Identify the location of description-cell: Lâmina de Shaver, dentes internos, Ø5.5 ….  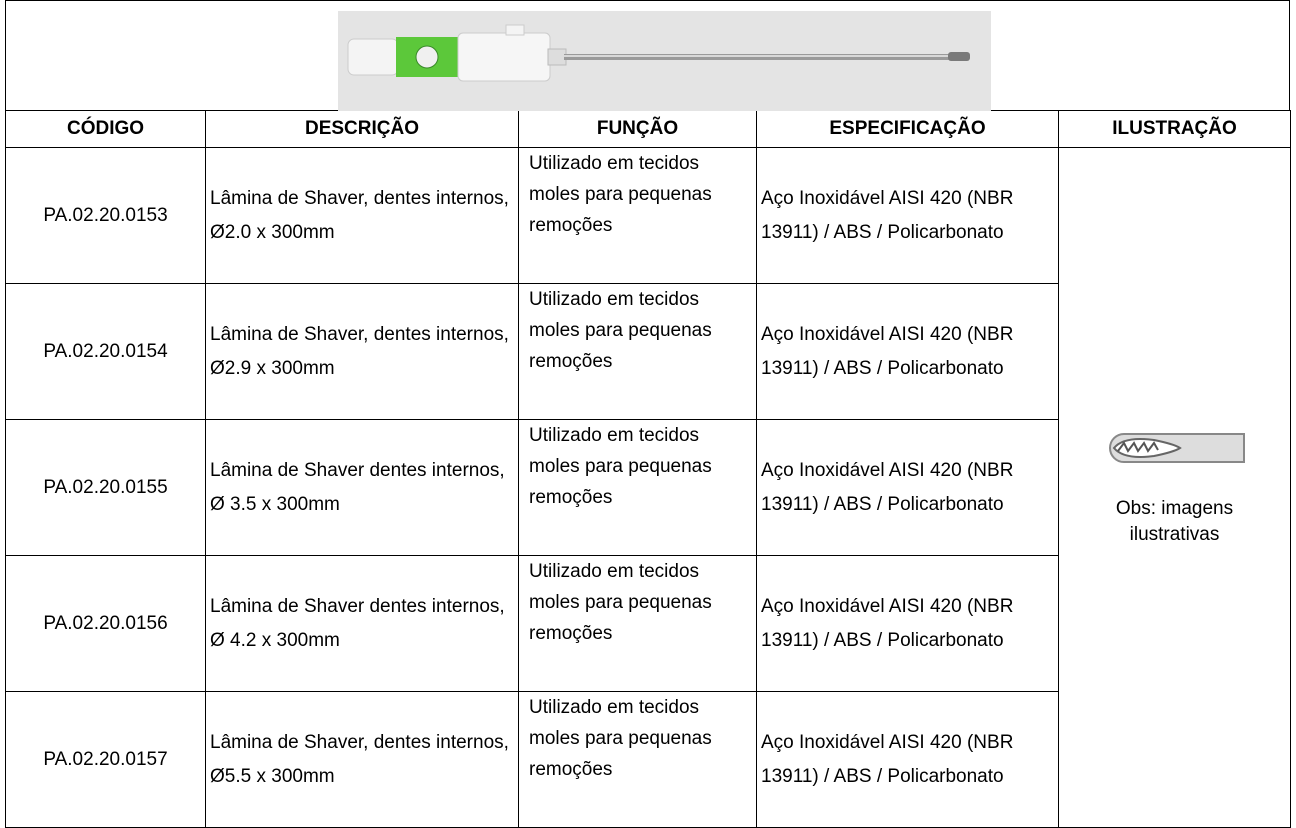
(362, 759).